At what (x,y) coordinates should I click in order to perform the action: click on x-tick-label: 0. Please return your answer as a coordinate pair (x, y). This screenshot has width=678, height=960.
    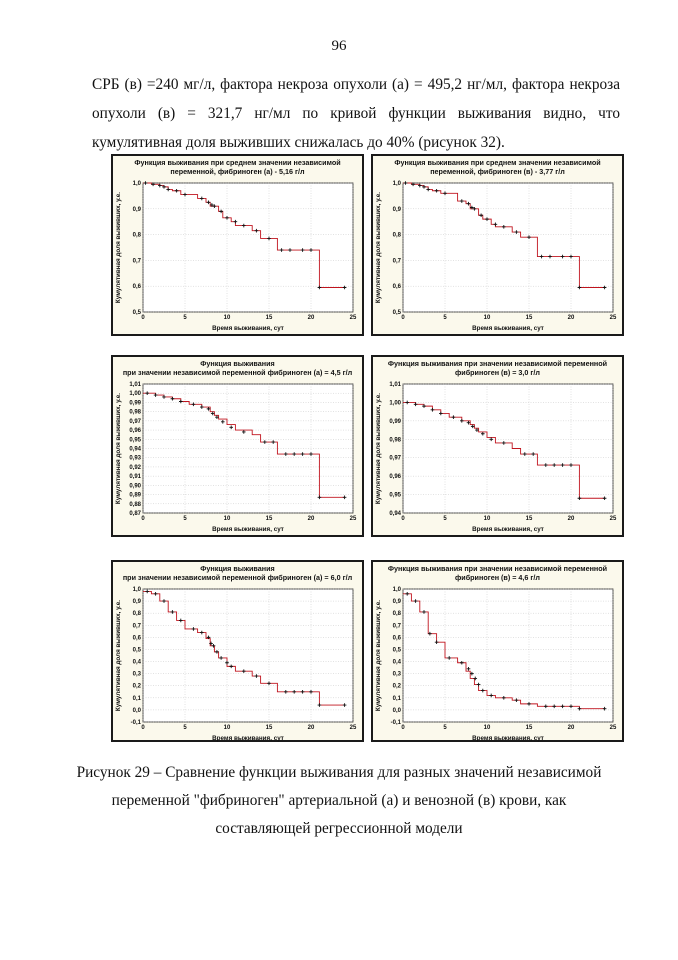
    Looking at the image, I should click on (403, 519).